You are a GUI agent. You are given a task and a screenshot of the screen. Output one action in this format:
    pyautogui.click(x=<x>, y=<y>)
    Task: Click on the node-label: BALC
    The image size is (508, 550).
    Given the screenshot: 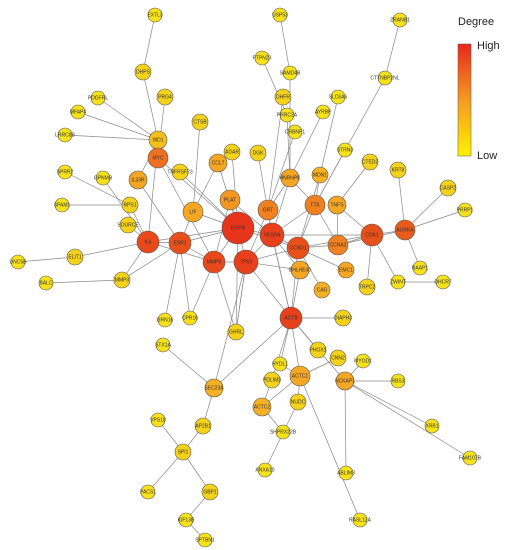 What is the action you would take?
    pyautogui.click(x=45, y=283)
    